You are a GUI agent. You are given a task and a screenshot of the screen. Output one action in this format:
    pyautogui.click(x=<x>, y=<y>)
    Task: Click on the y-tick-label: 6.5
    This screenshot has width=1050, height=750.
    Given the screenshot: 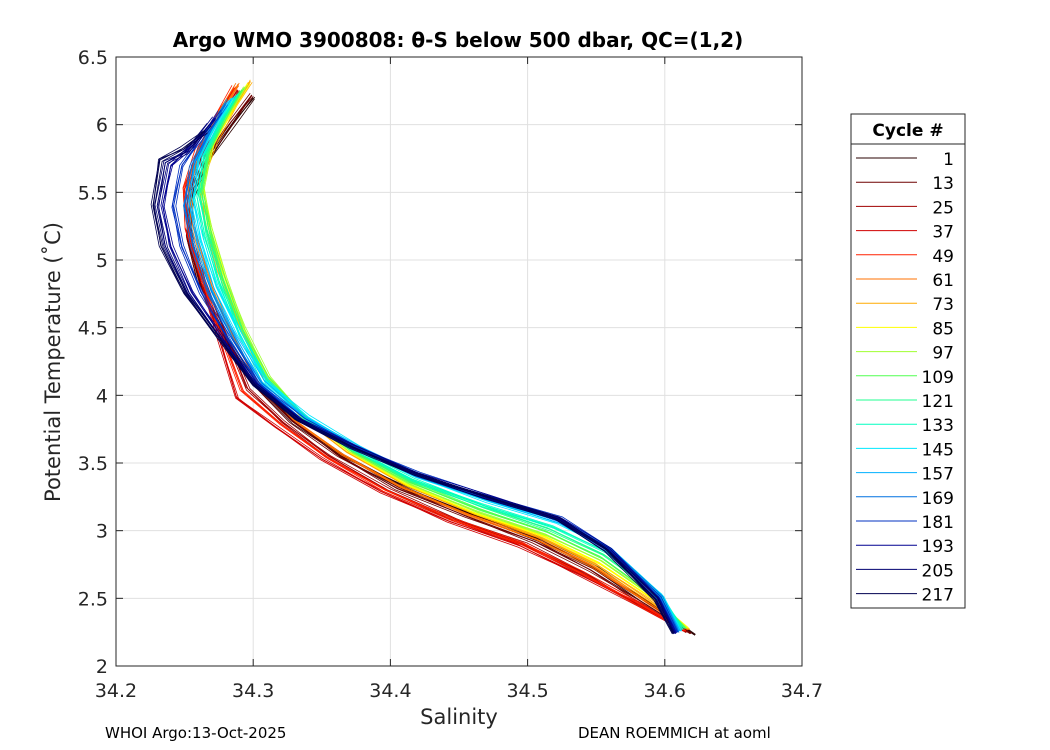 What is the action you would take?
    pyautogui.click(x=93, y=58)
    